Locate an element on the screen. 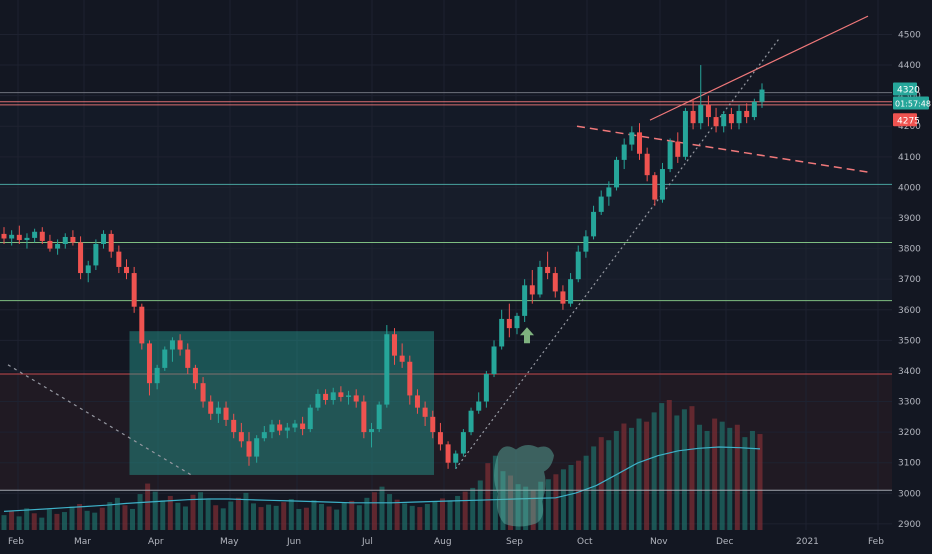 This screenshot has width=932, height=554. highlight-blob is located at coordinates (524, 485).